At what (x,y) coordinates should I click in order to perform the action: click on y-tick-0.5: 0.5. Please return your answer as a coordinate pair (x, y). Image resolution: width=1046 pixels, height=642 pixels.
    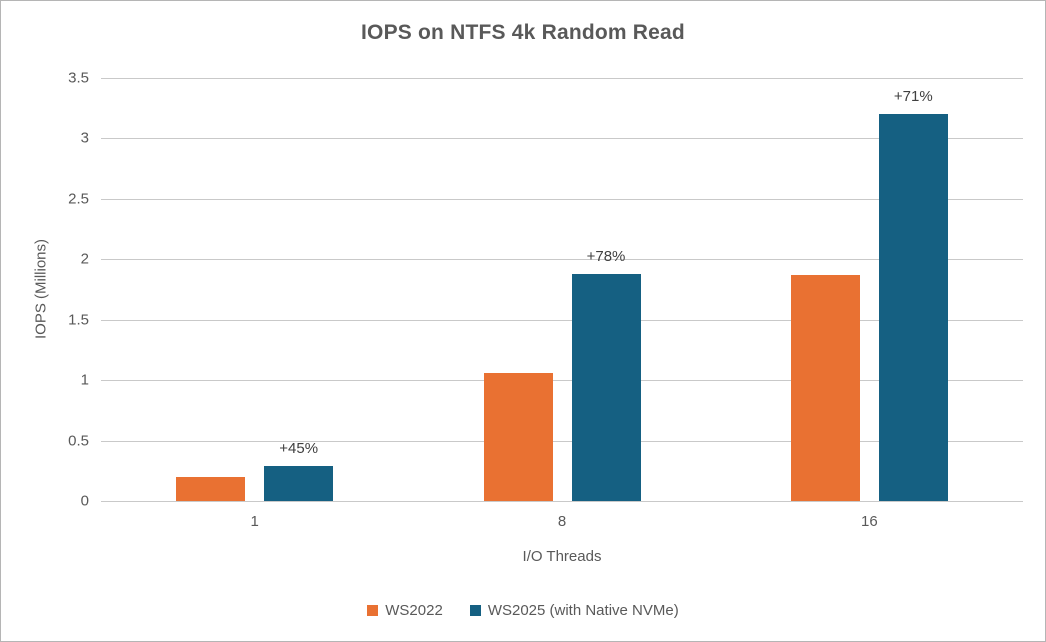
    Looking at the image, I should click on (78, 441).